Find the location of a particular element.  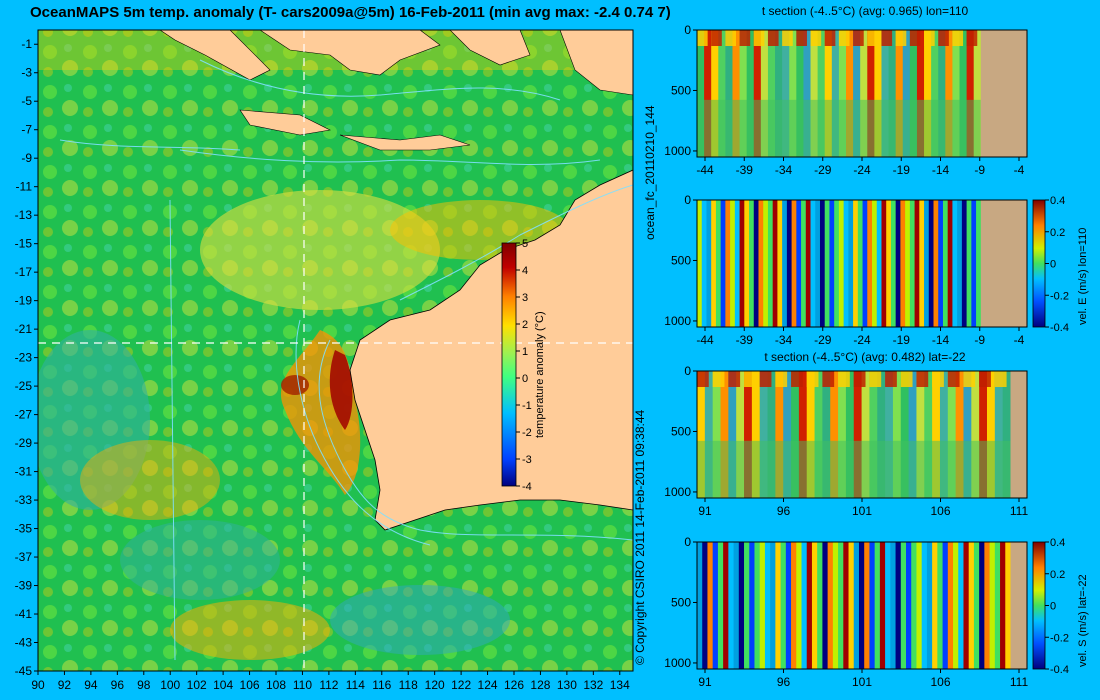

section-panel-1: 0 500 1000 -44 -39 -34 -29 -24 -19 -14 -9 -4 is located at coordinates (846, 100).